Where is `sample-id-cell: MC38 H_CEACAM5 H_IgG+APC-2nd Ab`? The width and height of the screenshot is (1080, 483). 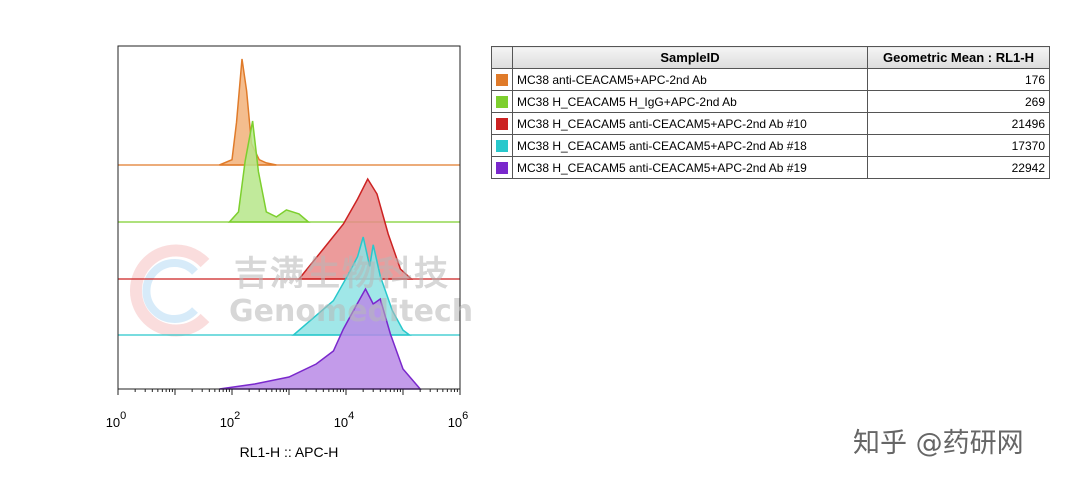
sample-id-cell: MC38 H_CEACAM5 H_IgG+APC-2nd Ab is located at coordinates (690, 101).